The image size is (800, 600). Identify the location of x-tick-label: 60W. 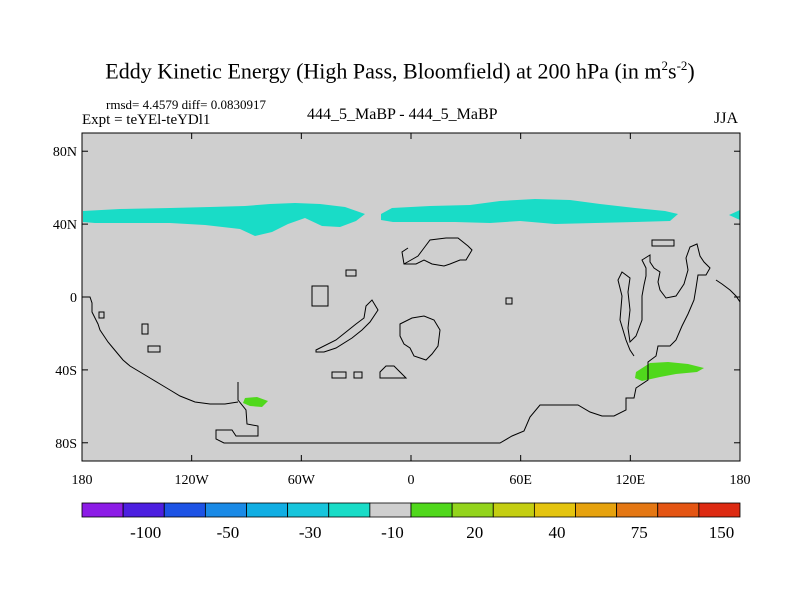
(302, 480).